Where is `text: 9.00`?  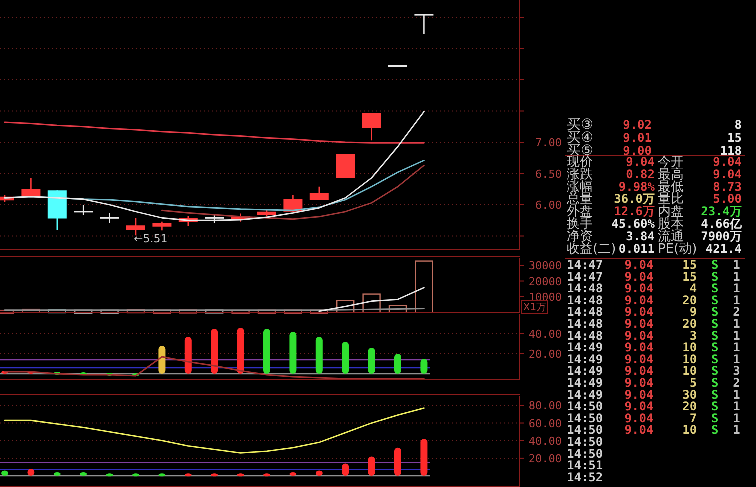 text: 9.00 is located at coordinates (637, 151).